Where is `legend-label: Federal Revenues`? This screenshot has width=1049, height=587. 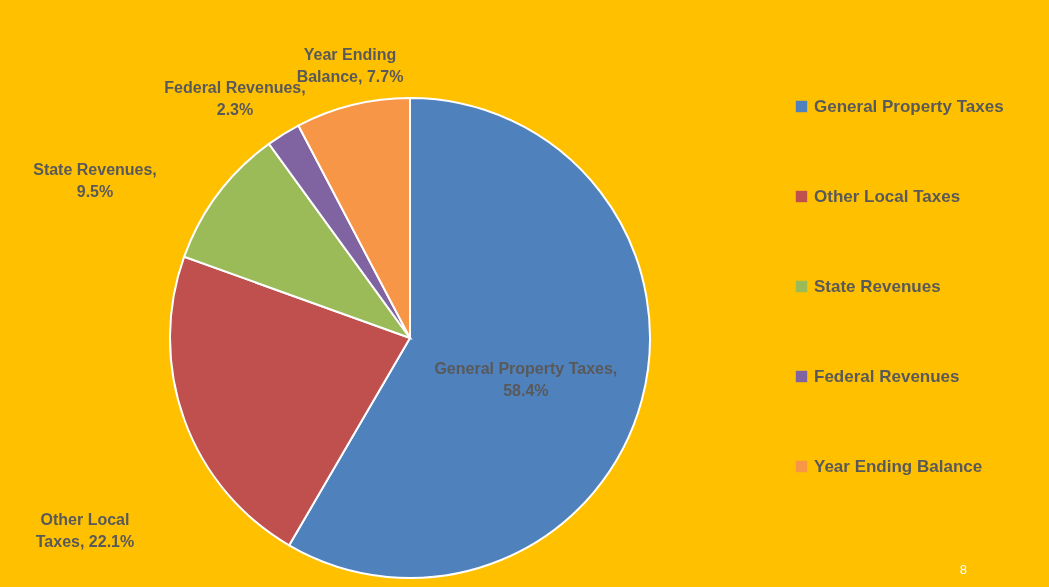 legend-label: Federal Revenues is located at coordinates (887, 376).